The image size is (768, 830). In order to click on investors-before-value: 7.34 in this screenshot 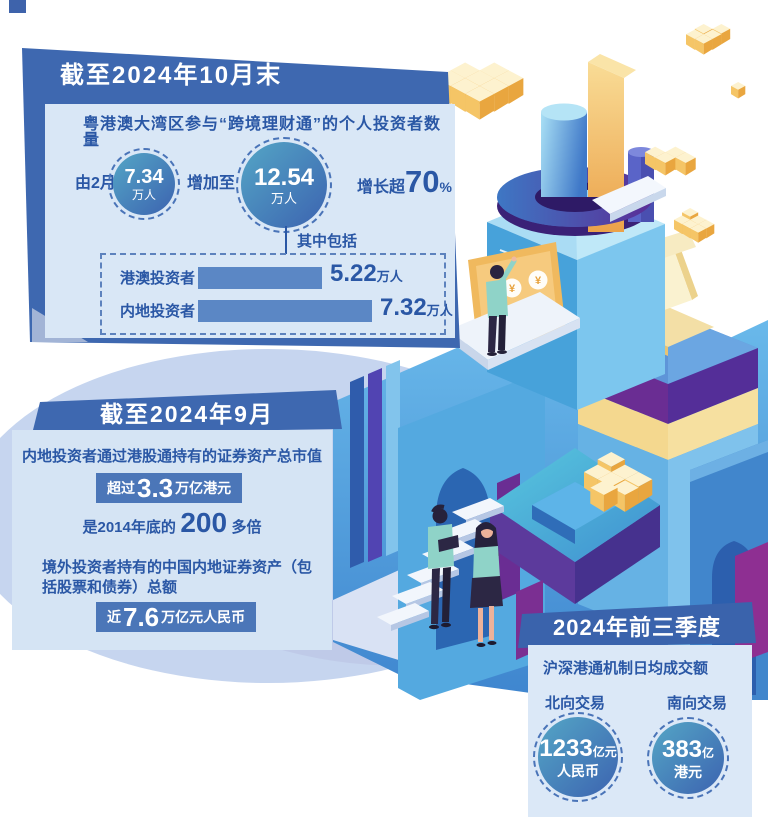, I will do `click(144, 177)`.